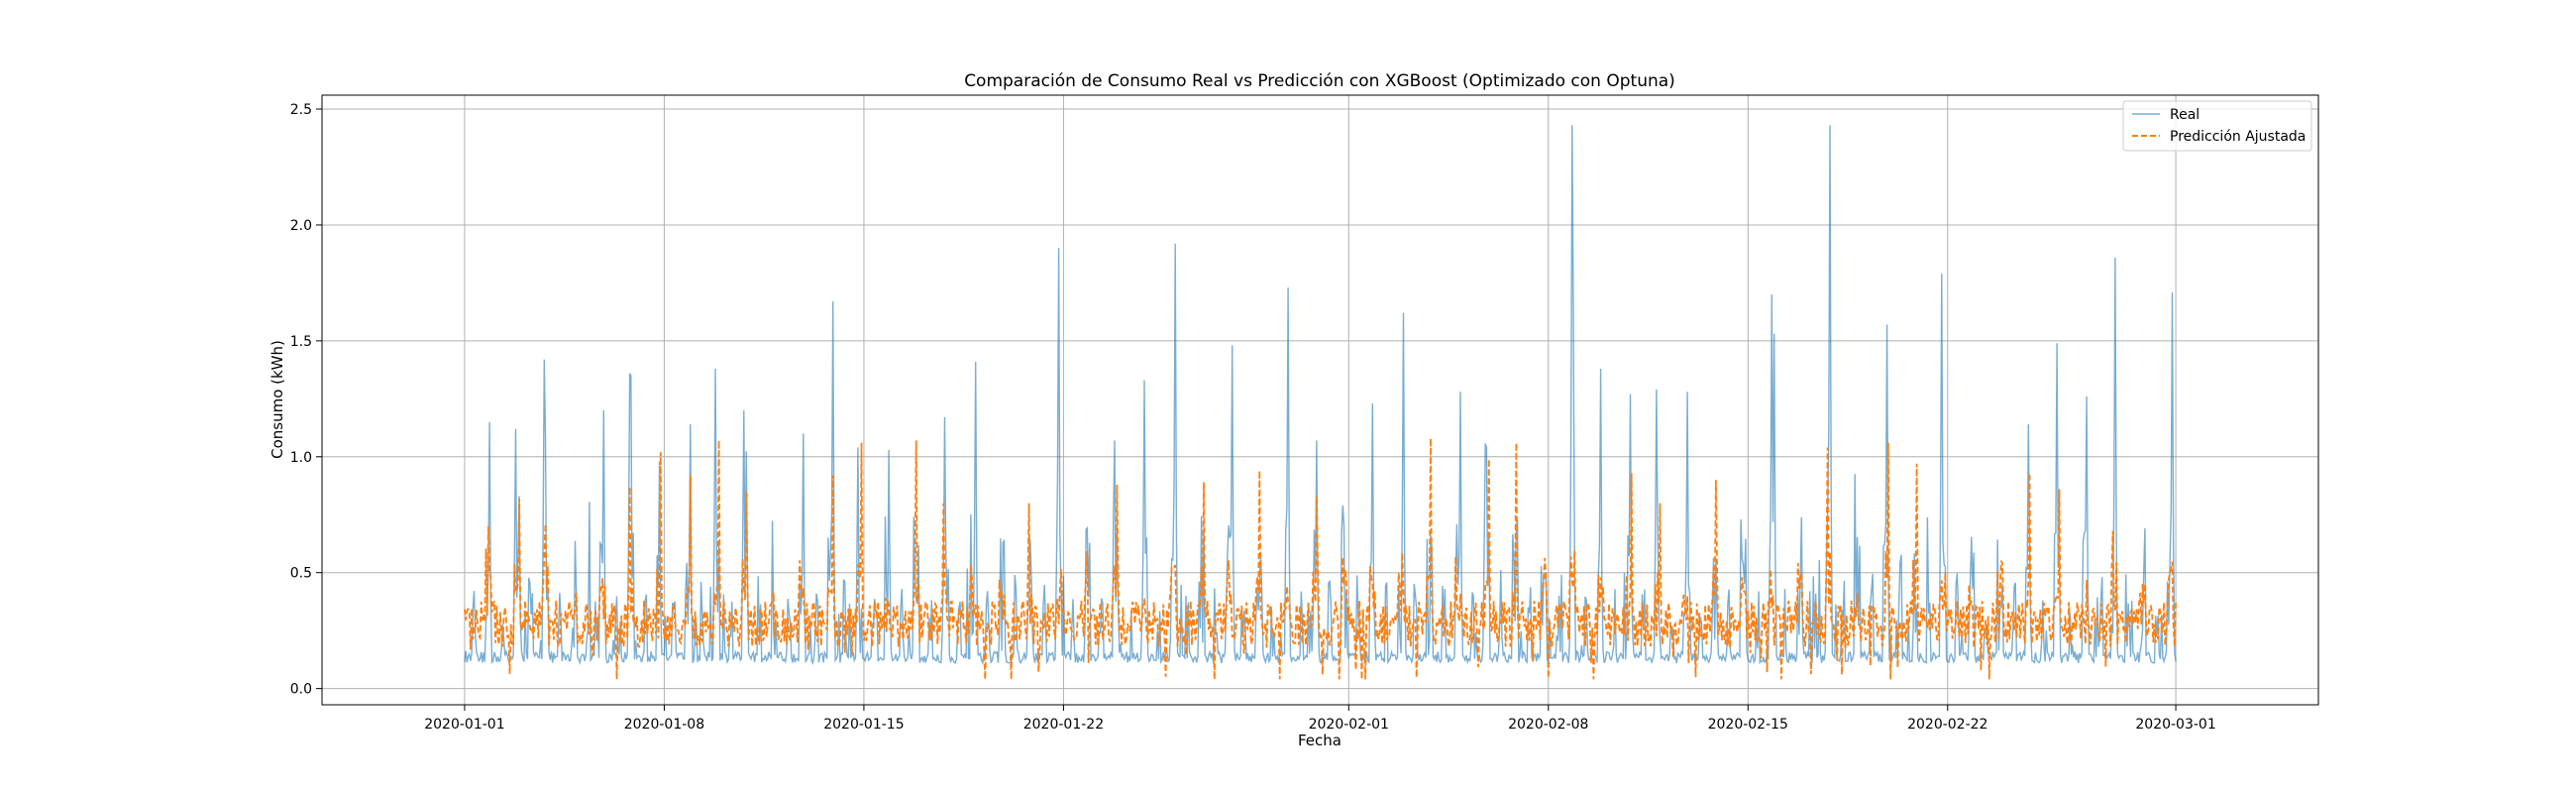 Image resolution: width=2576 pixels, height=793 pixels. I want to click on y-tick-label: 2.0, so click(301, 226).